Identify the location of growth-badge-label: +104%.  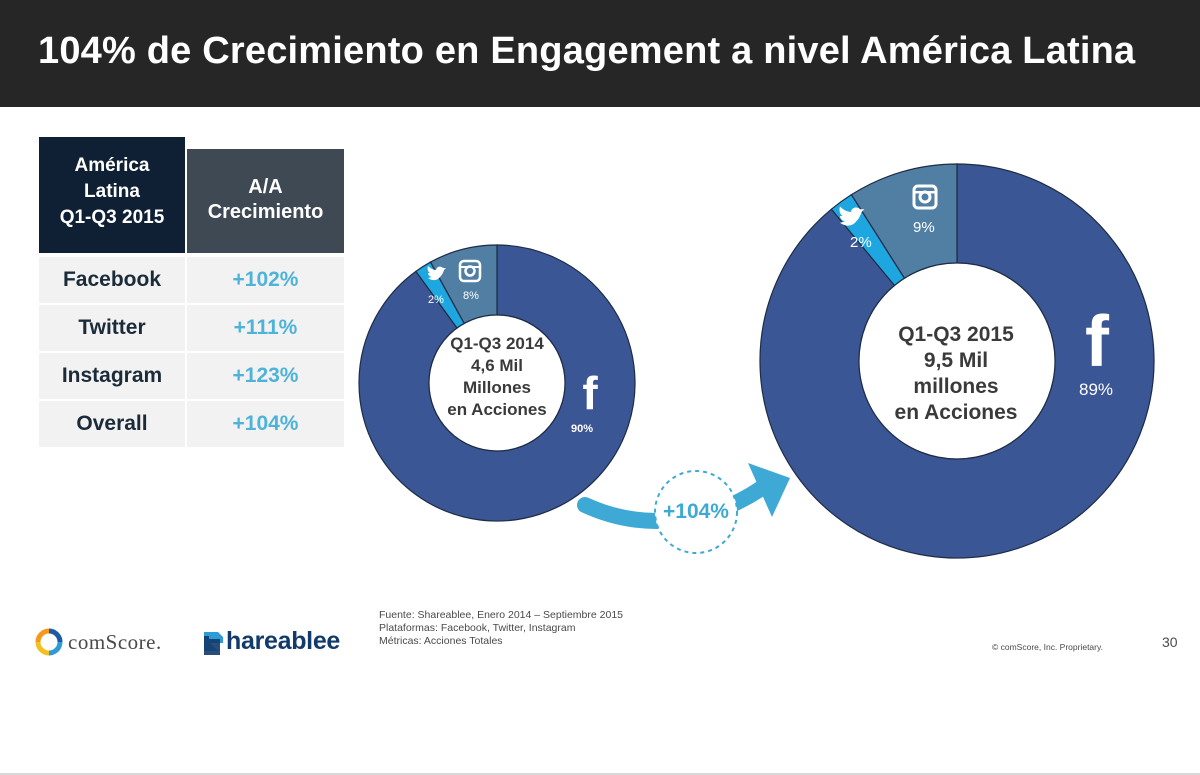
(696, 511).